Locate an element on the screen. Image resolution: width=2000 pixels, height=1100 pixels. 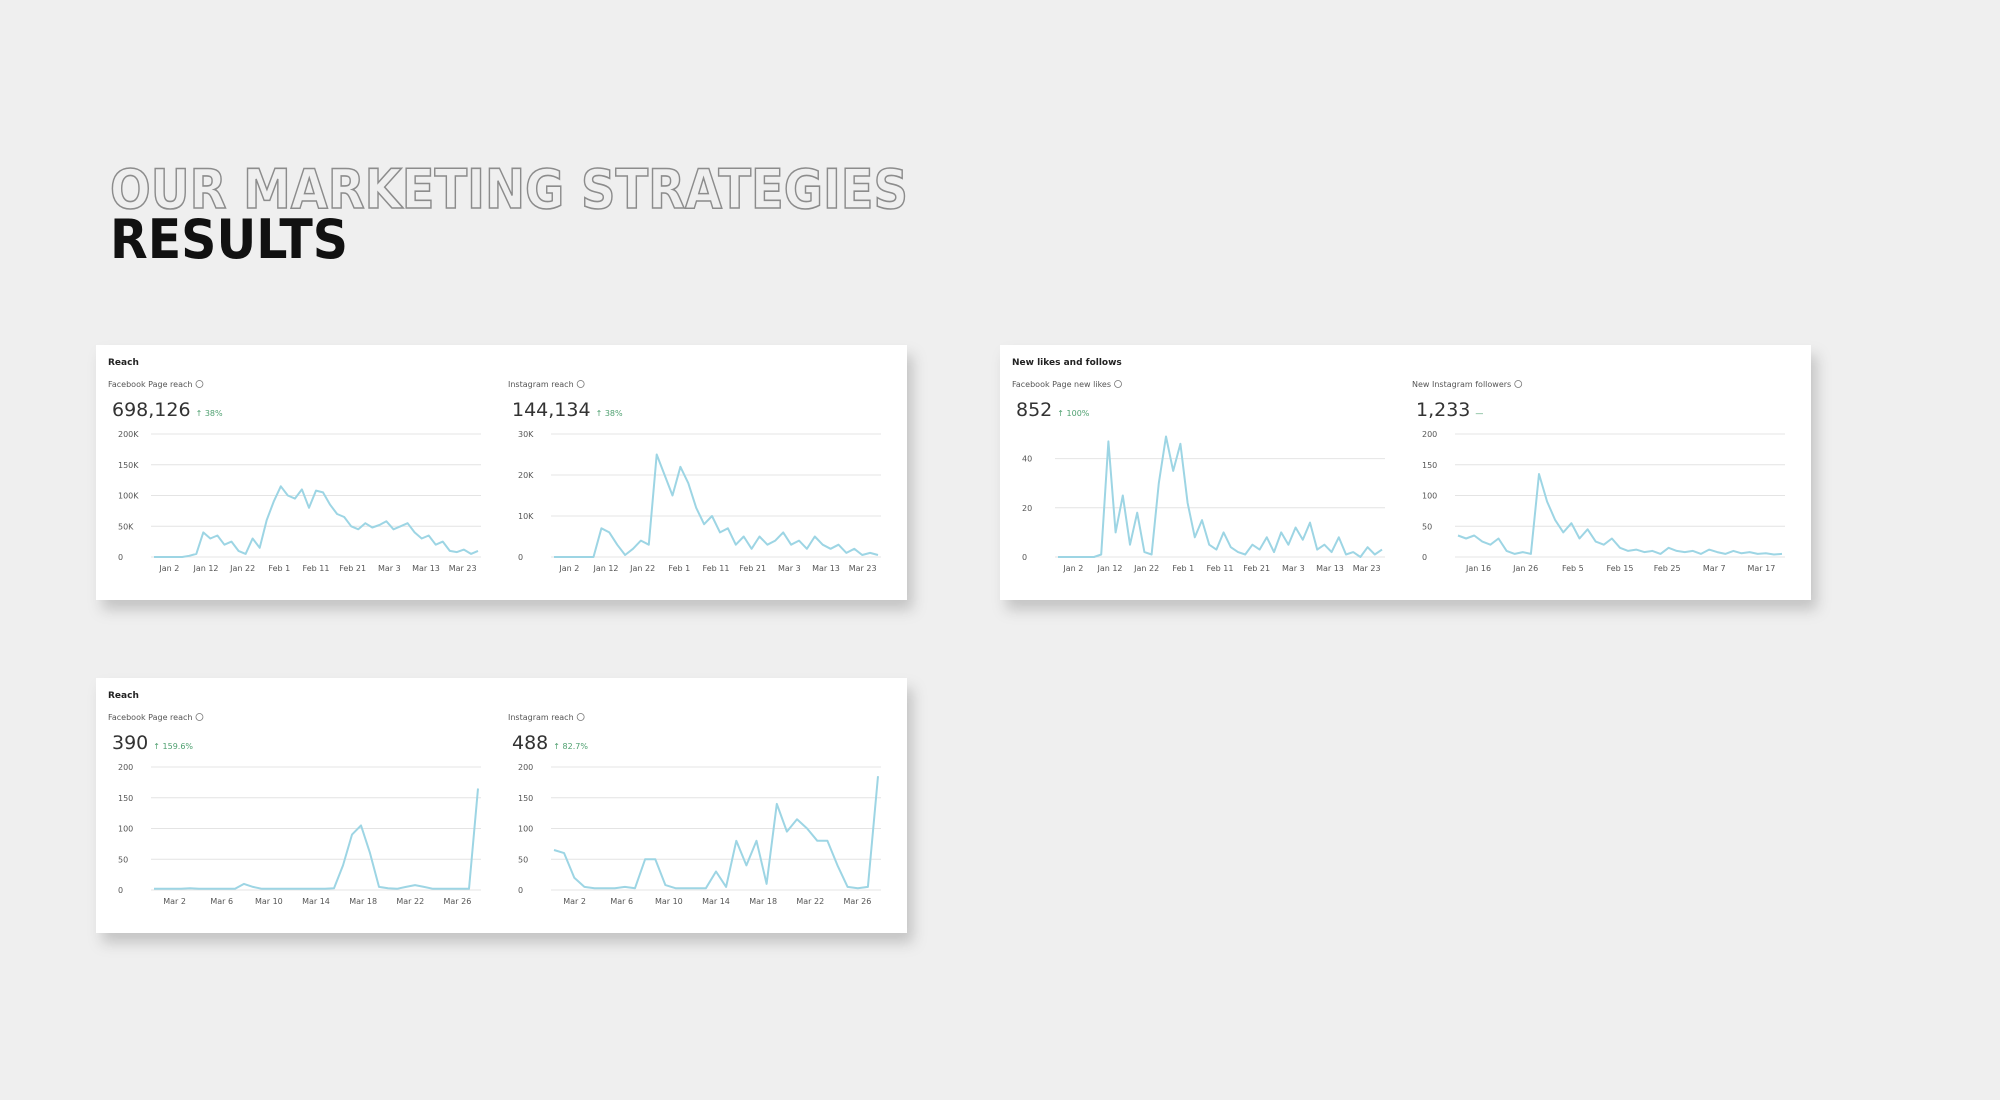
x-tick-label: Feb 5 is located at coordinates (1573, 568).